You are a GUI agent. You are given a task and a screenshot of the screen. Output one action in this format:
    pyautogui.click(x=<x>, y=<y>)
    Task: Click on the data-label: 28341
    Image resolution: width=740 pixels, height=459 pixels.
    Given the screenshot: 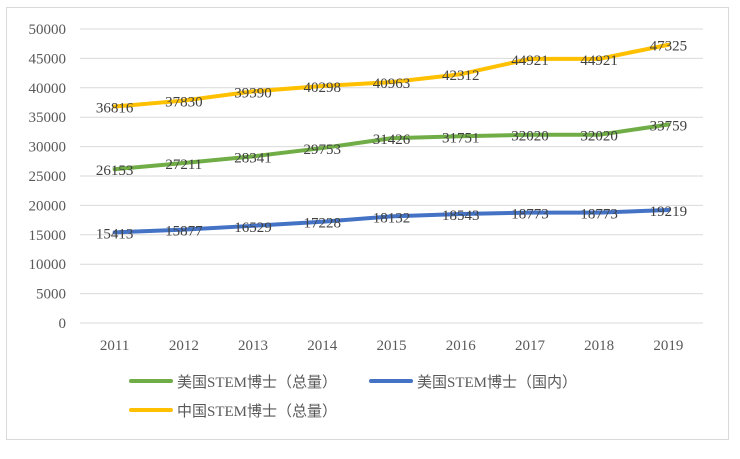 What is the action you would take?
    pyautogui.click(x=253, y=158)
    